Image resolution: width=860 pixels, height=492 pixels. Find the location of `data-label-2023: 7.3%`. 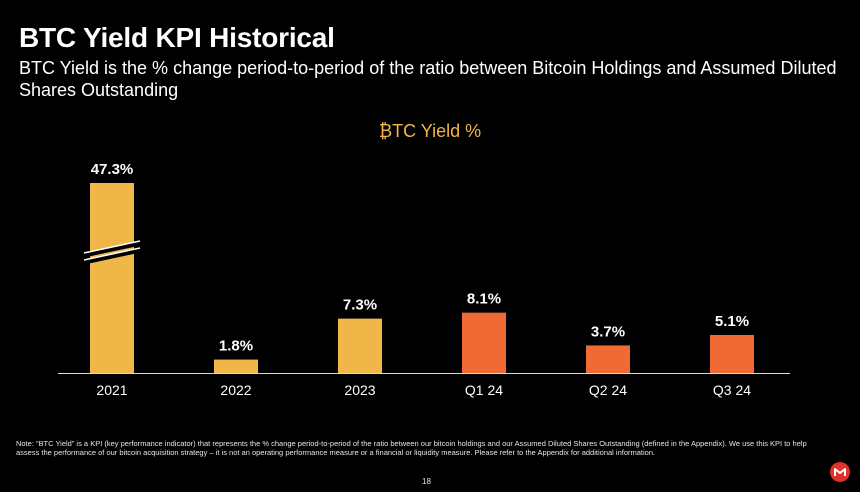

data-label-2023: 7.3% is located at coordinates (360, 305).